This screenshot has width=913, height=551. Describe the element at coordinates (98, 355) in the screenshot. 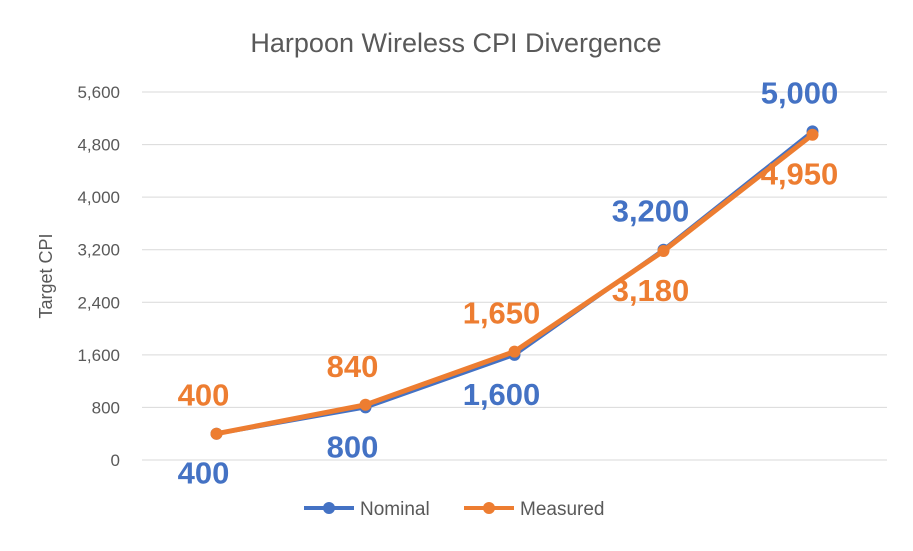

I see `y-tick-label: 1,600` at that location.